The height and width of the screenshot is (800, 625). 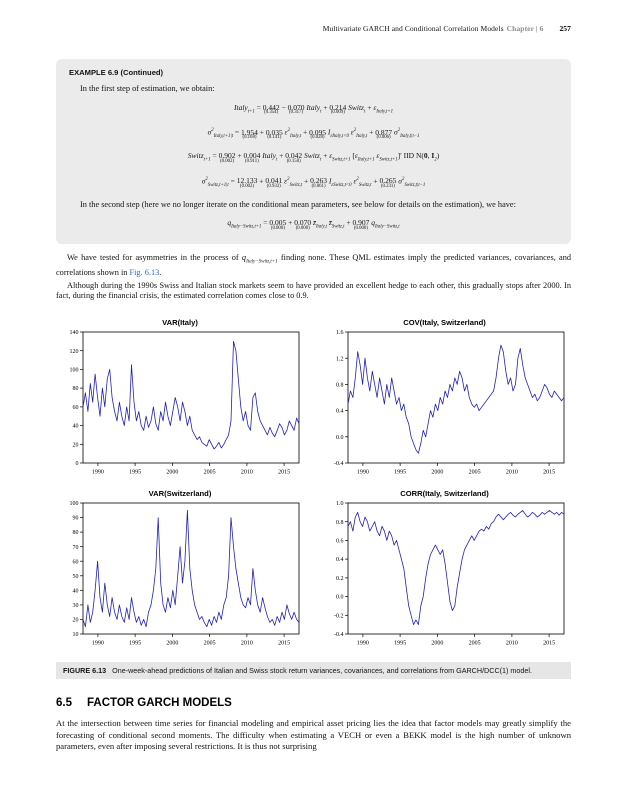 What do you see at coordinates (76, 445) in the screenshot?
I see `y-tick-label: 20` at bounding box center [76, 445].